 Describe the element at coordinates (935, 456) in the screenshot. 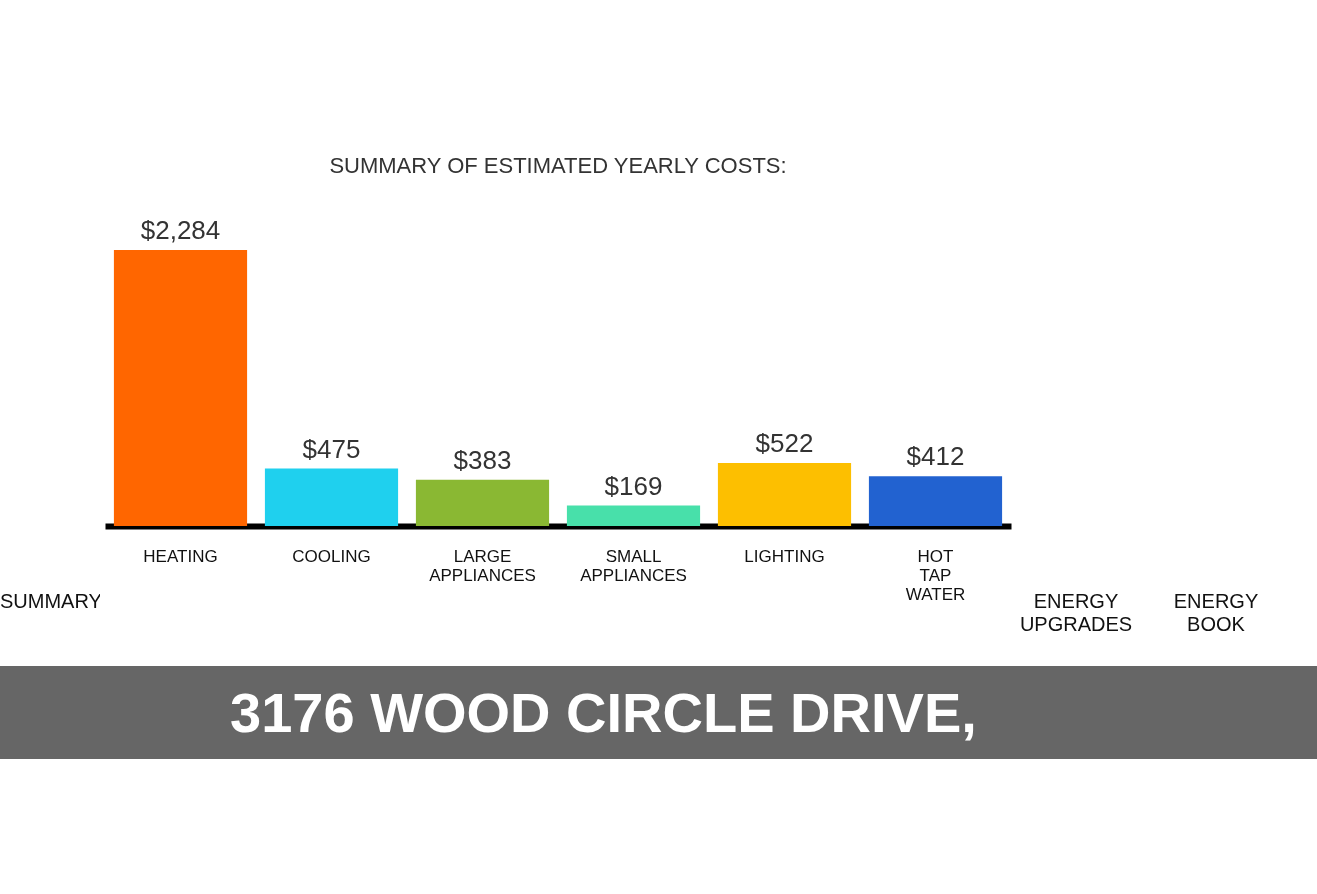

I see `data-label: $412` at that location.